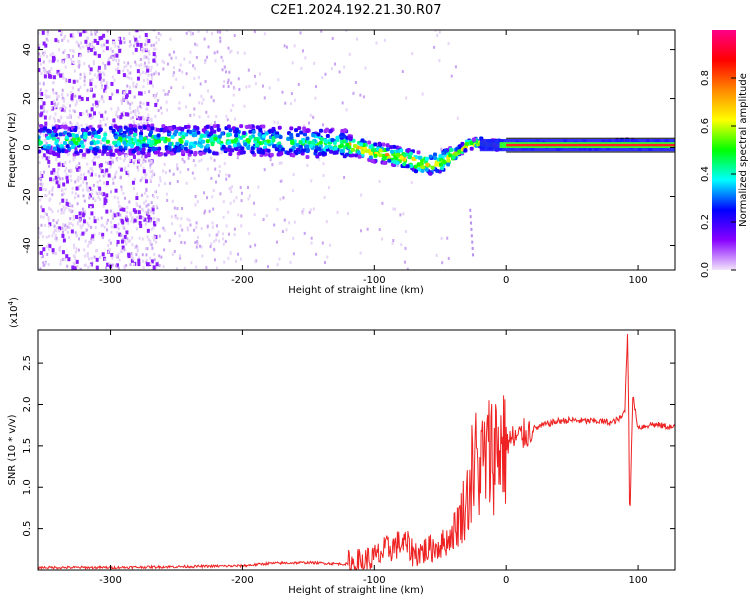 This screenshot has width=750, height=600. I want to click on y-tick-label: 40, so click(27, 49).